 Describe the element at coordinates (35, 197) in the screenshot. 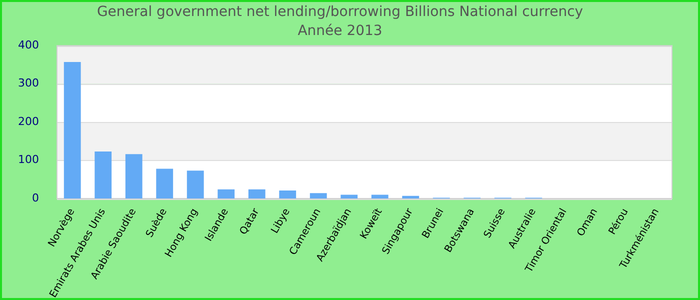

I see `y-tick-label: 0` at that location.